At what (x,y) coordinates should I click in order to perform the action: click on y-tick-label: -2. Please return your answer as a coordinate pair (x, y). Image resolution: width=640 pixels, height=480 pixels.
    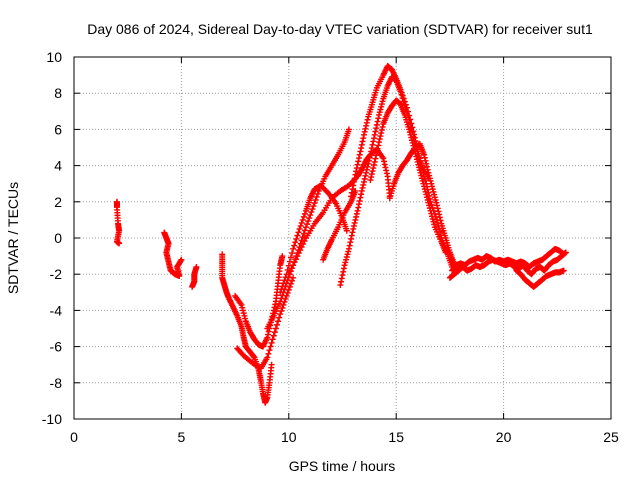
    Looking at the image, I should click on (56, 274).